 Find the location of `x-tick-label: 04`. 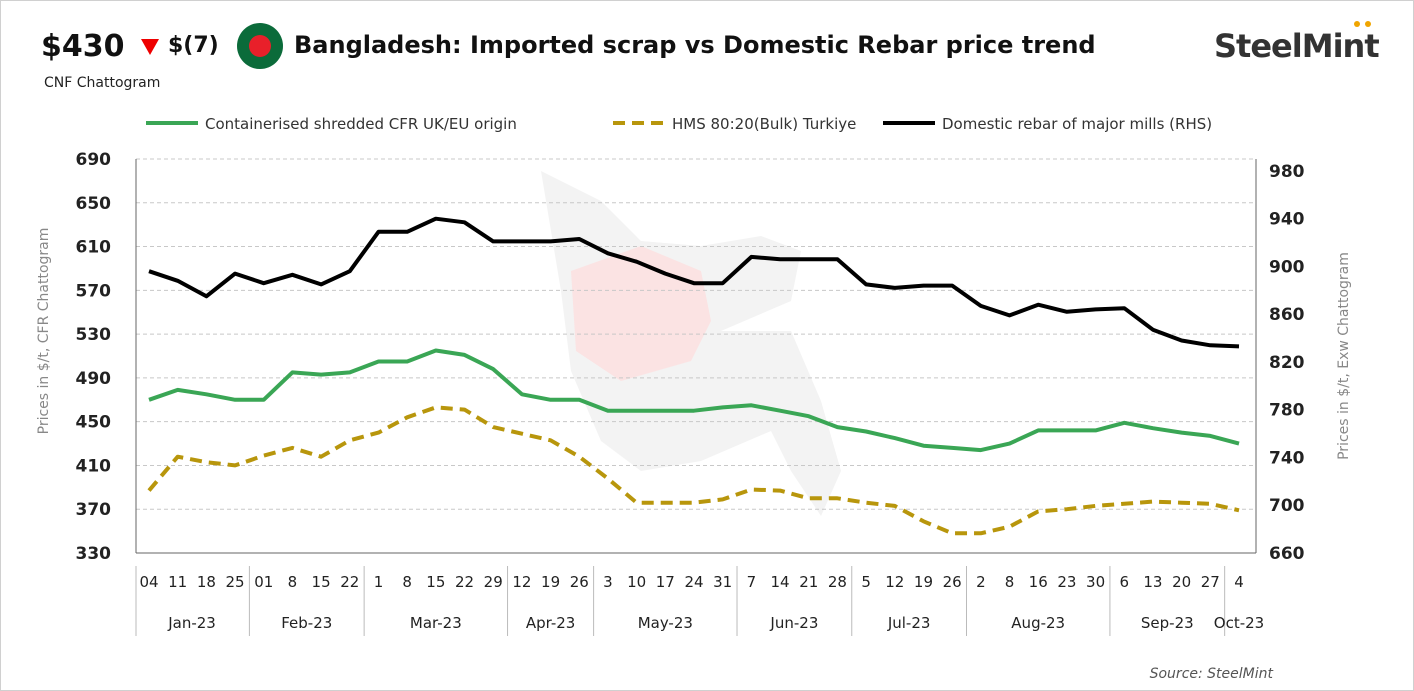

x-tick-label: 04 is located at coordinates (148, 582).